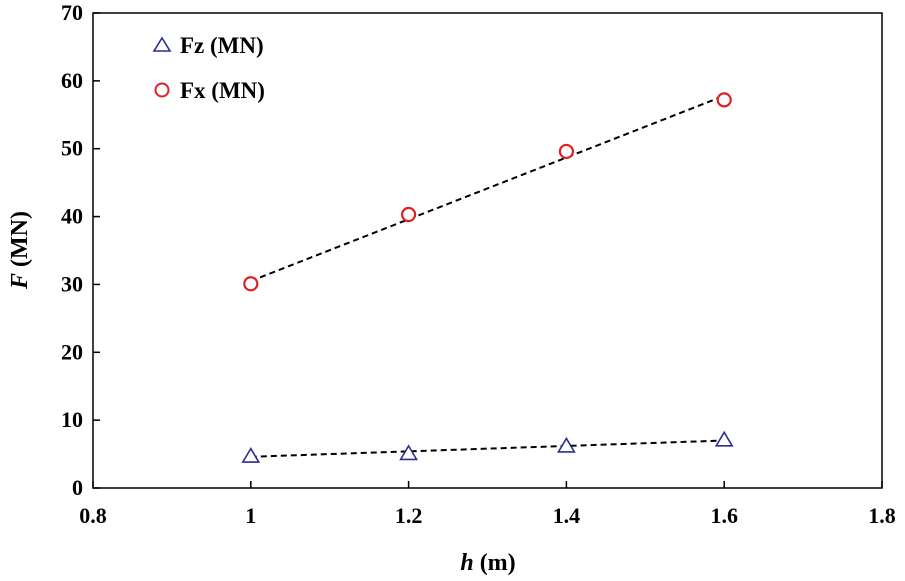 The height and width of the screenshot is (581, 905). What do you see at coordinates (724, 515) in the screenshot?
I see `x-tick-label-1.6: 1.6` at bounding box center [724, 515].